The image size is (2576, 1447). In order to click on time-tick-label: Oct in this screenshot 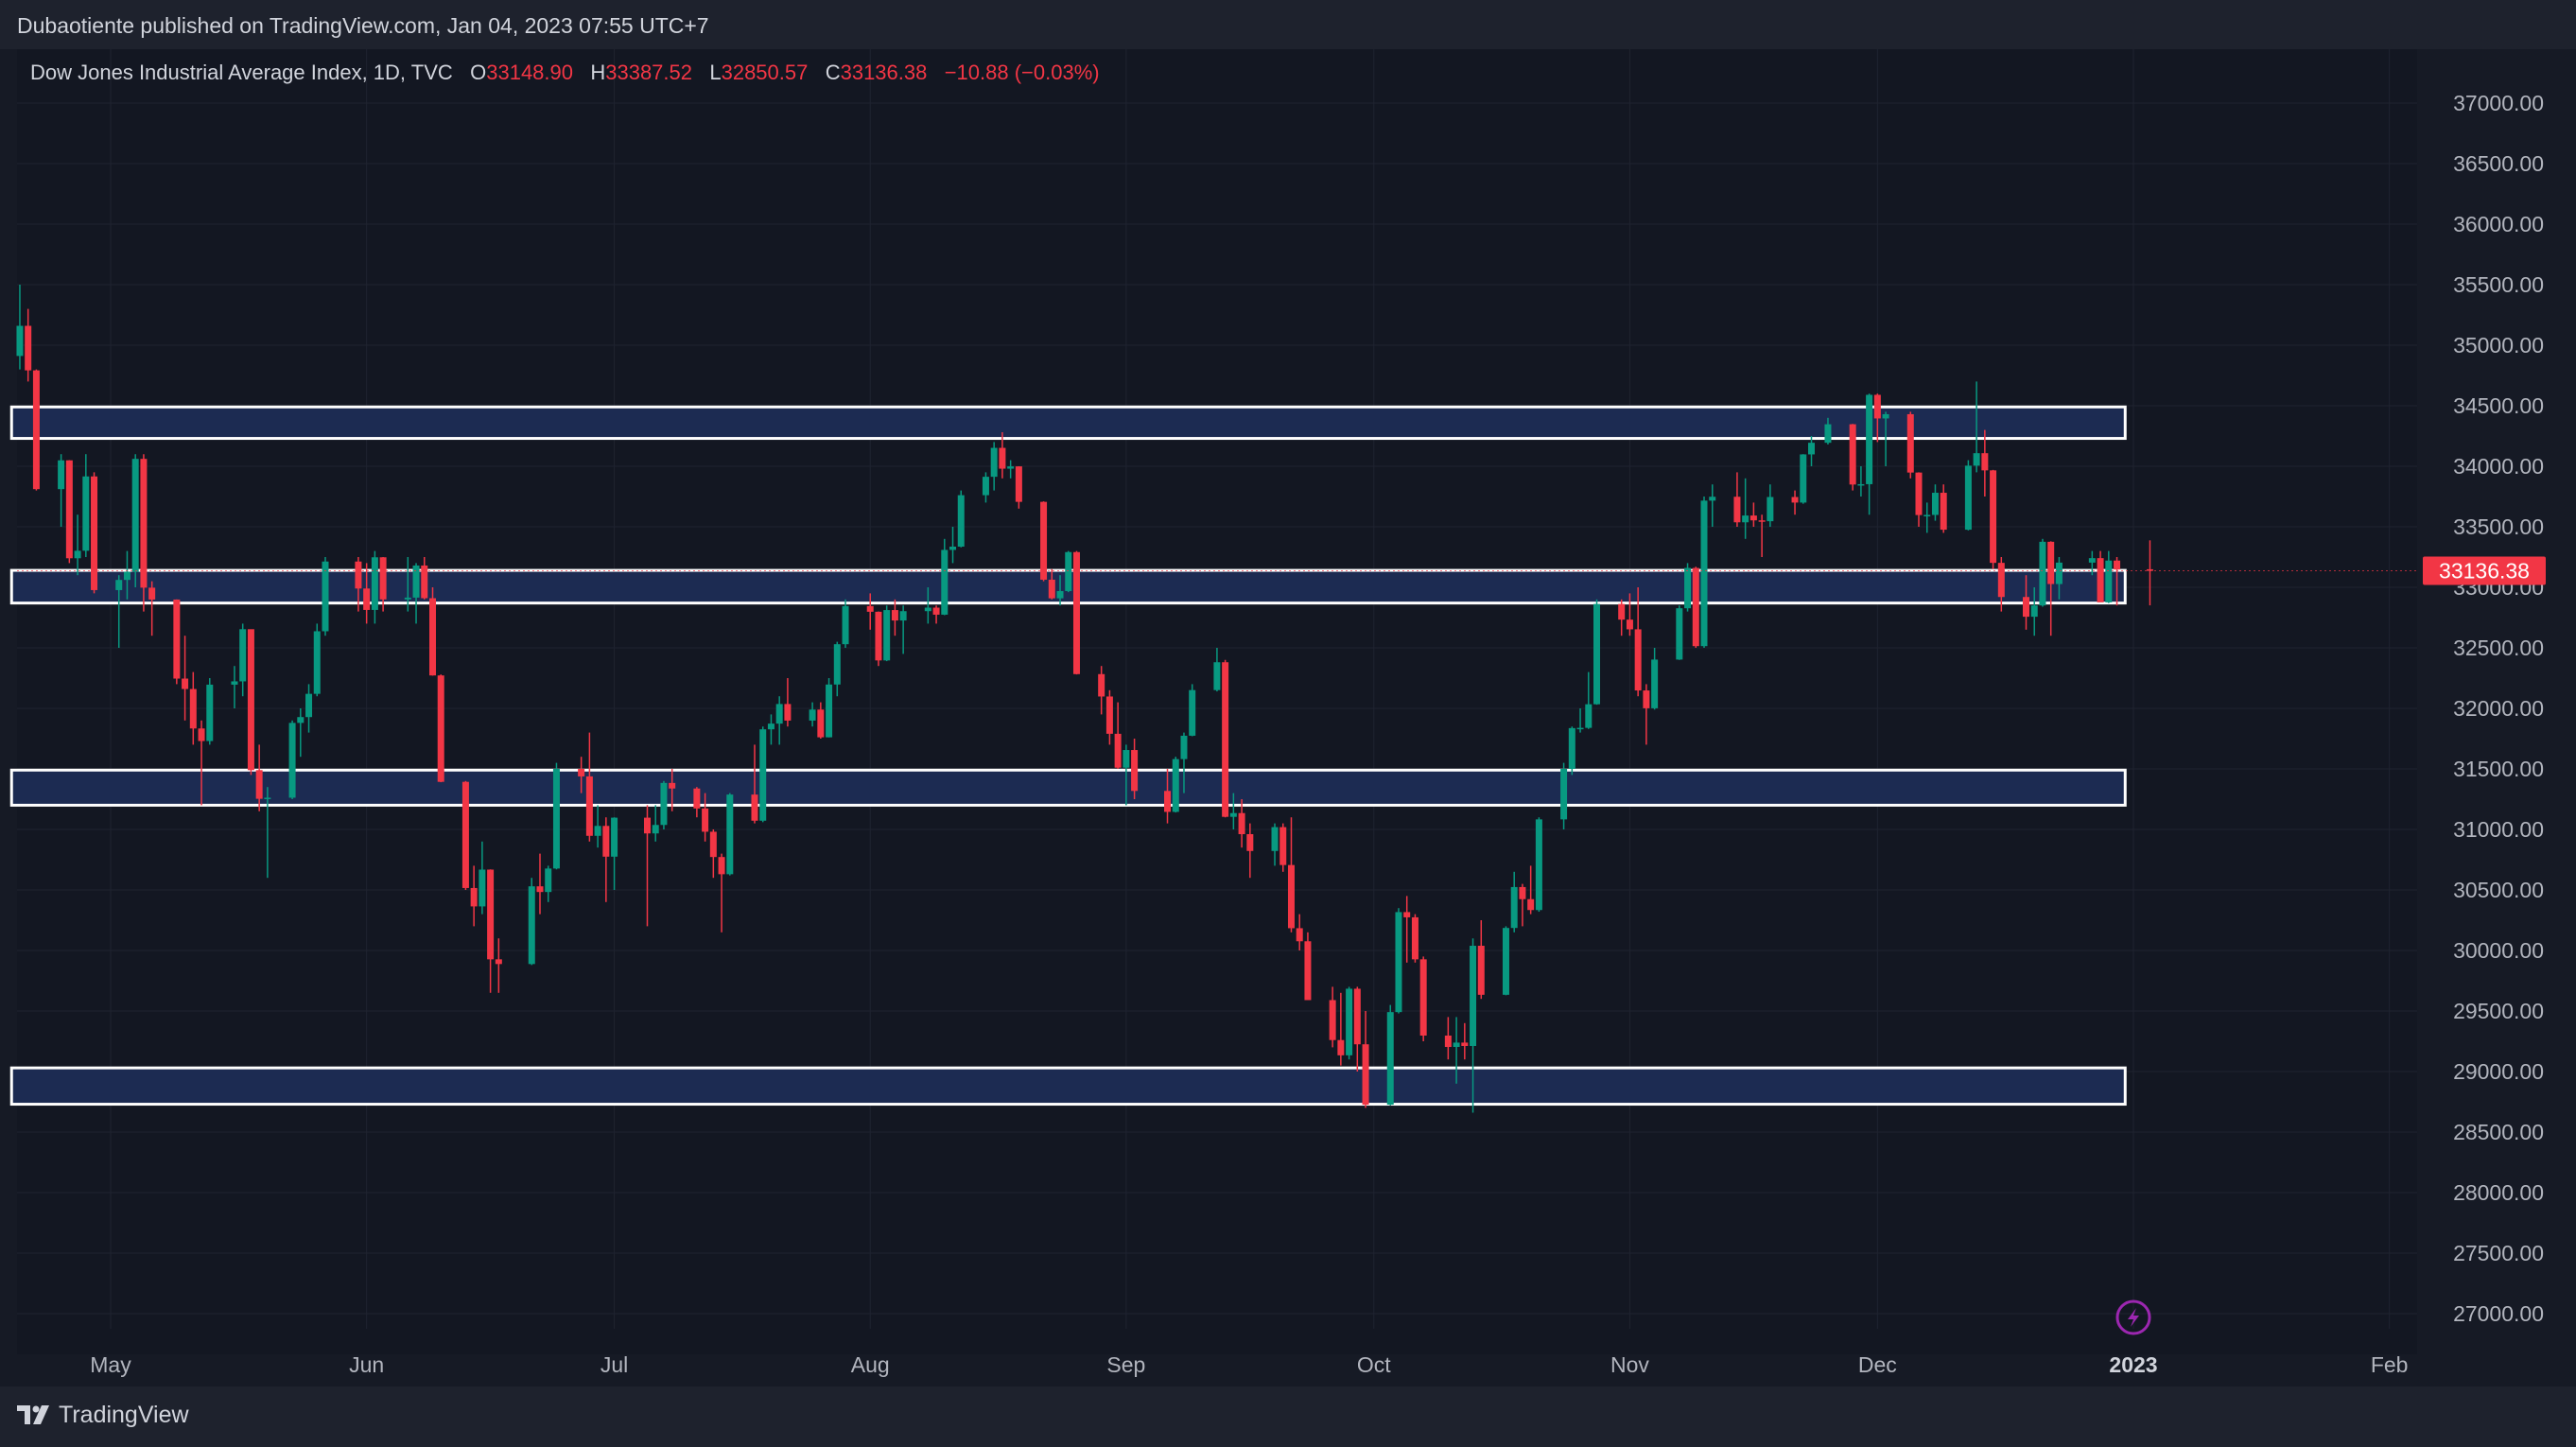, I will do `click(1374, 1364)`.